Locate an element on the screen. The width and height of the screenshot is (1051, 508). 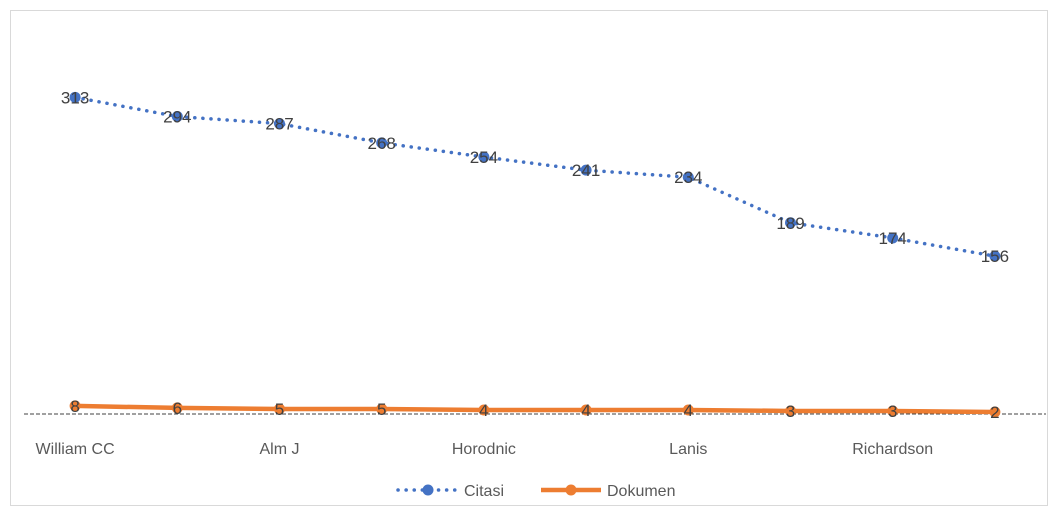
data-label-citasi: 254 is located at coordinates (484, 157).